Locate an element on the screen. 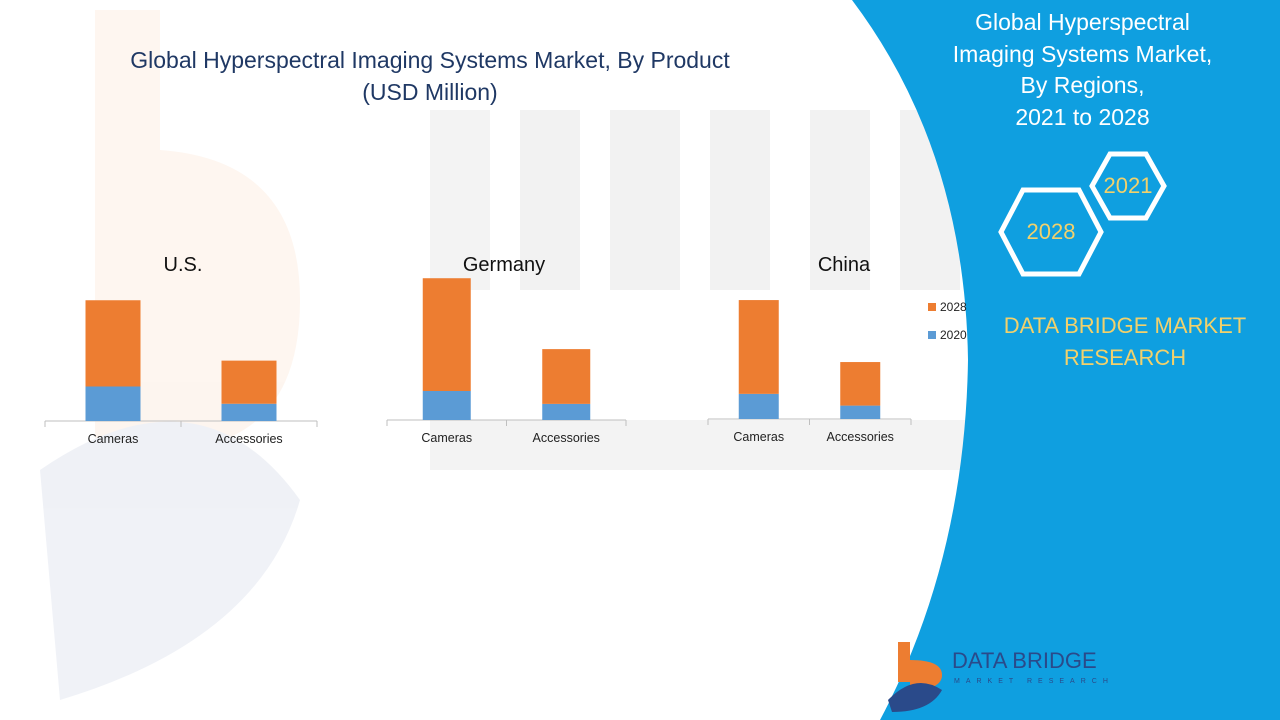  bar-us-cameras-2028 is located at coordinates (113, 343).